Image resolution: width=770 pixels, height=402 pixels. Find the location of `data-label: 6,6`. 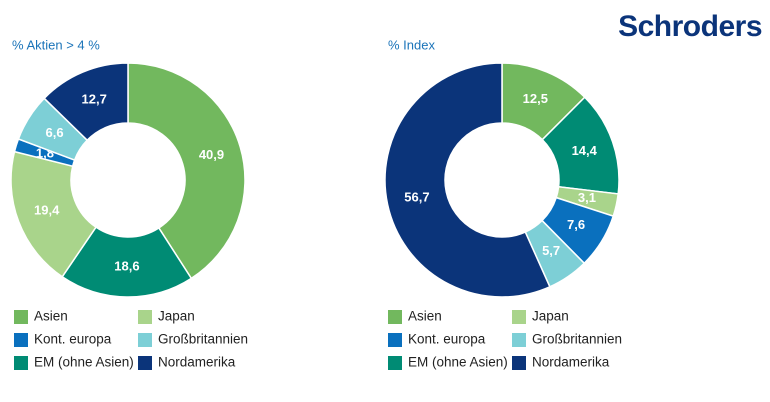

data-label: 6,6 is located at coordinates (55, 132).